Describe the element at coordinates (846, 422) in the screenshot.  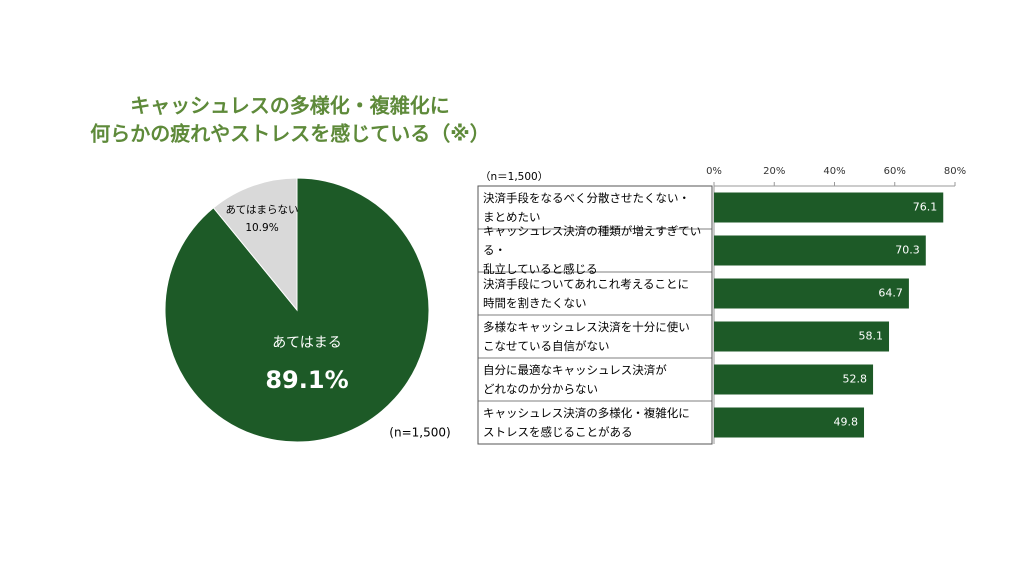
I see `value-label: 49.8` at that location.